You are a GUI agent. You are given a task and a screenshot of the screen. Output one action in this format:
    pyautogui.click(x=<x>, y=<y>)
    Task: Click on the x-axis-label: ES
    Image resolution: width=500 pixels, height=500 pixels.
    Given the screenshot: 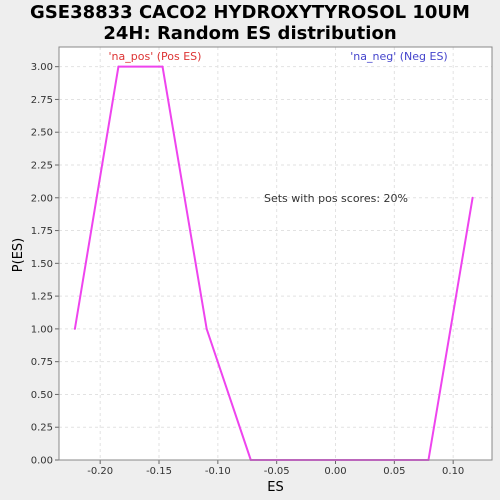 What is the action you would take?
    pyautogui.click(x=275, y=487)
    